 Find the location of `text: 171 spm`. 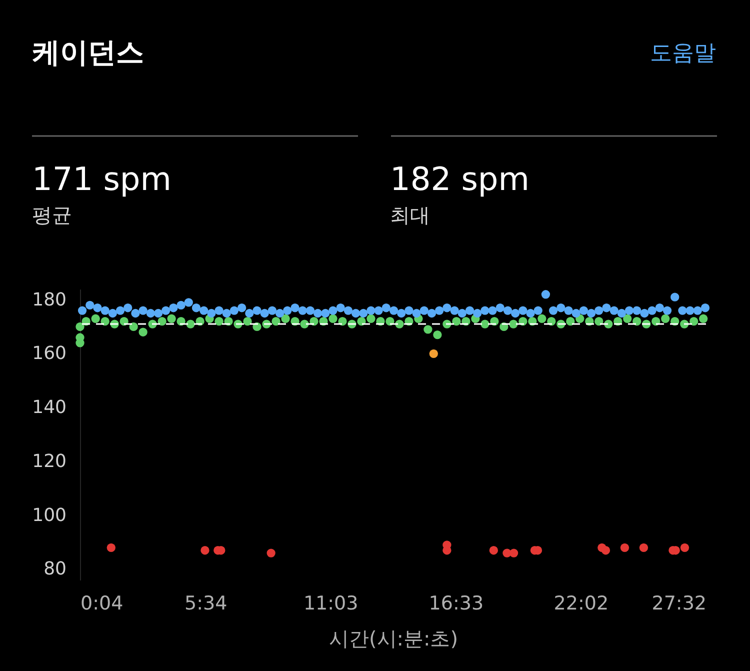

text: 171 spm is located at coordinates (102, 179).